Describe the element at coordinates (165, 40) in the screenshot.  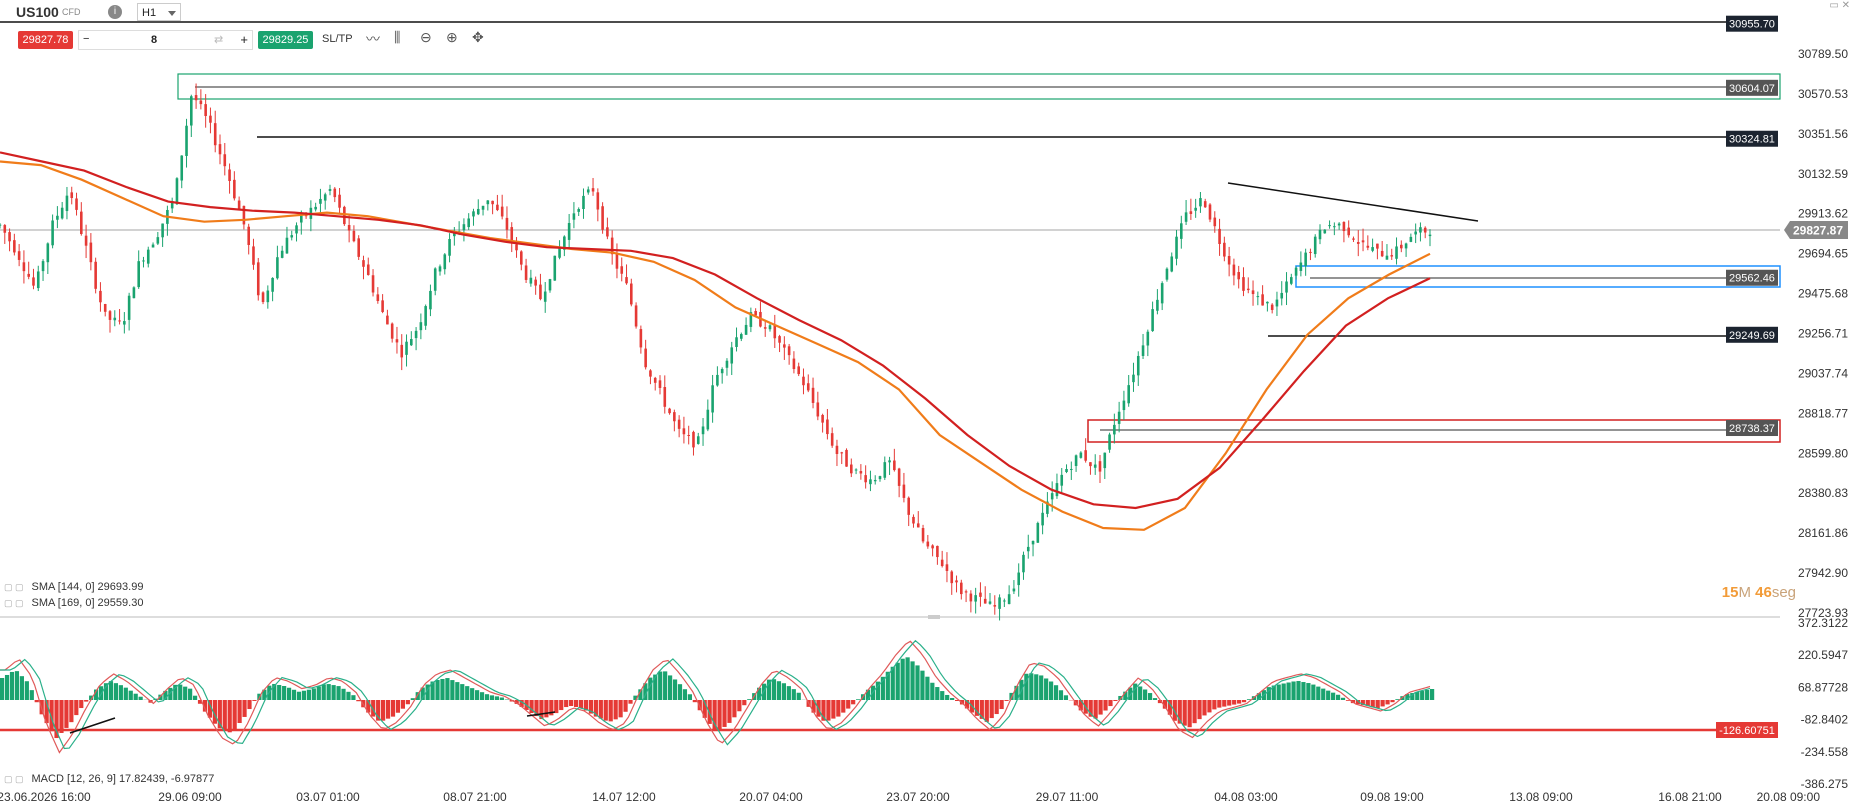
I see `quantity-stepper: − 8 ⇄ +` at that location.